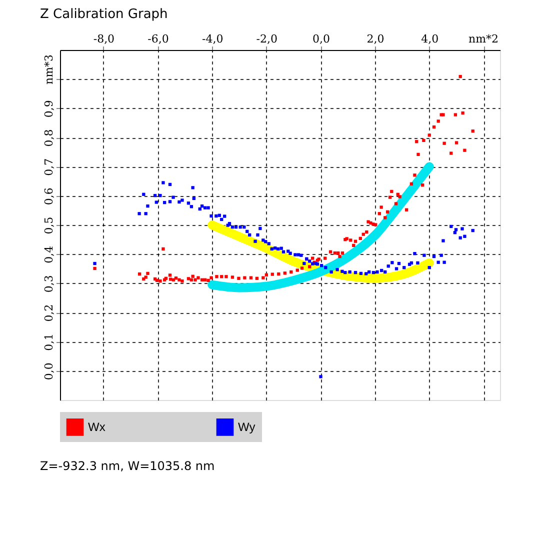 This screenshot has height=542, width=536. Describe the element at coordinates (49, 69) in the screenshot. I see `y-axis-title: nm*3` at that location.